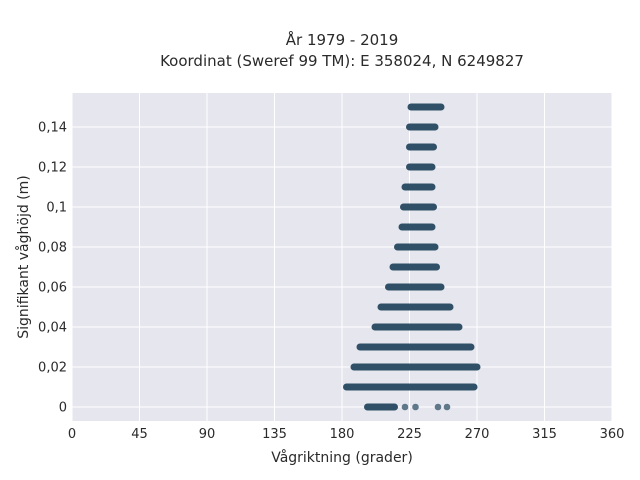 Image resolution: width=640 pixels, height=480 pixels. What do you see at coordinates (52, 168) in the screenshot?
I see `y-tick-label: 0,12` at bounding box center [52, 168].